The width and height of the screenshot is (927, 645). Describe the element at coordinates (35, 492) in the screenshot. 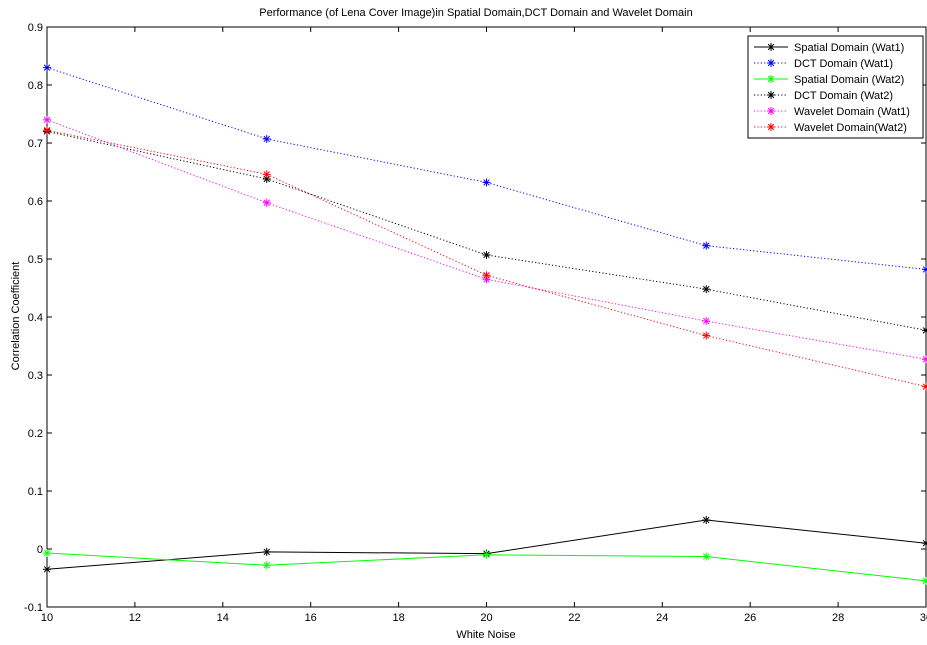

I see `y-tick-label: 0.1` at that location.